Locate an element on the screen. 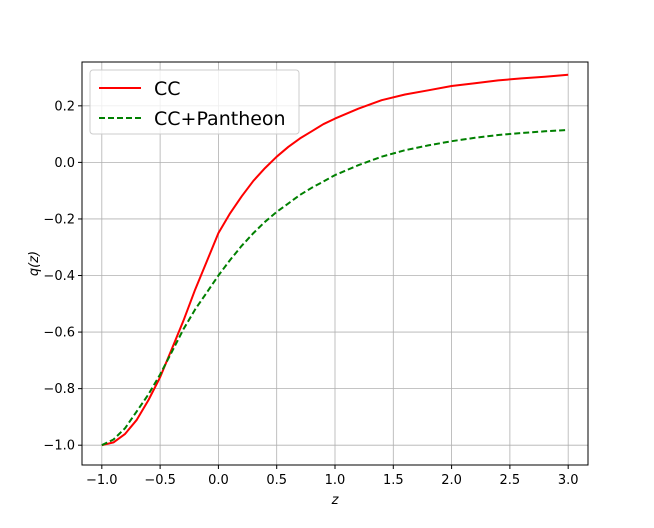 Image resolution: width=654 pixels, height=528 pixels. x-axis-label: z is located at coordinates (335, 500).